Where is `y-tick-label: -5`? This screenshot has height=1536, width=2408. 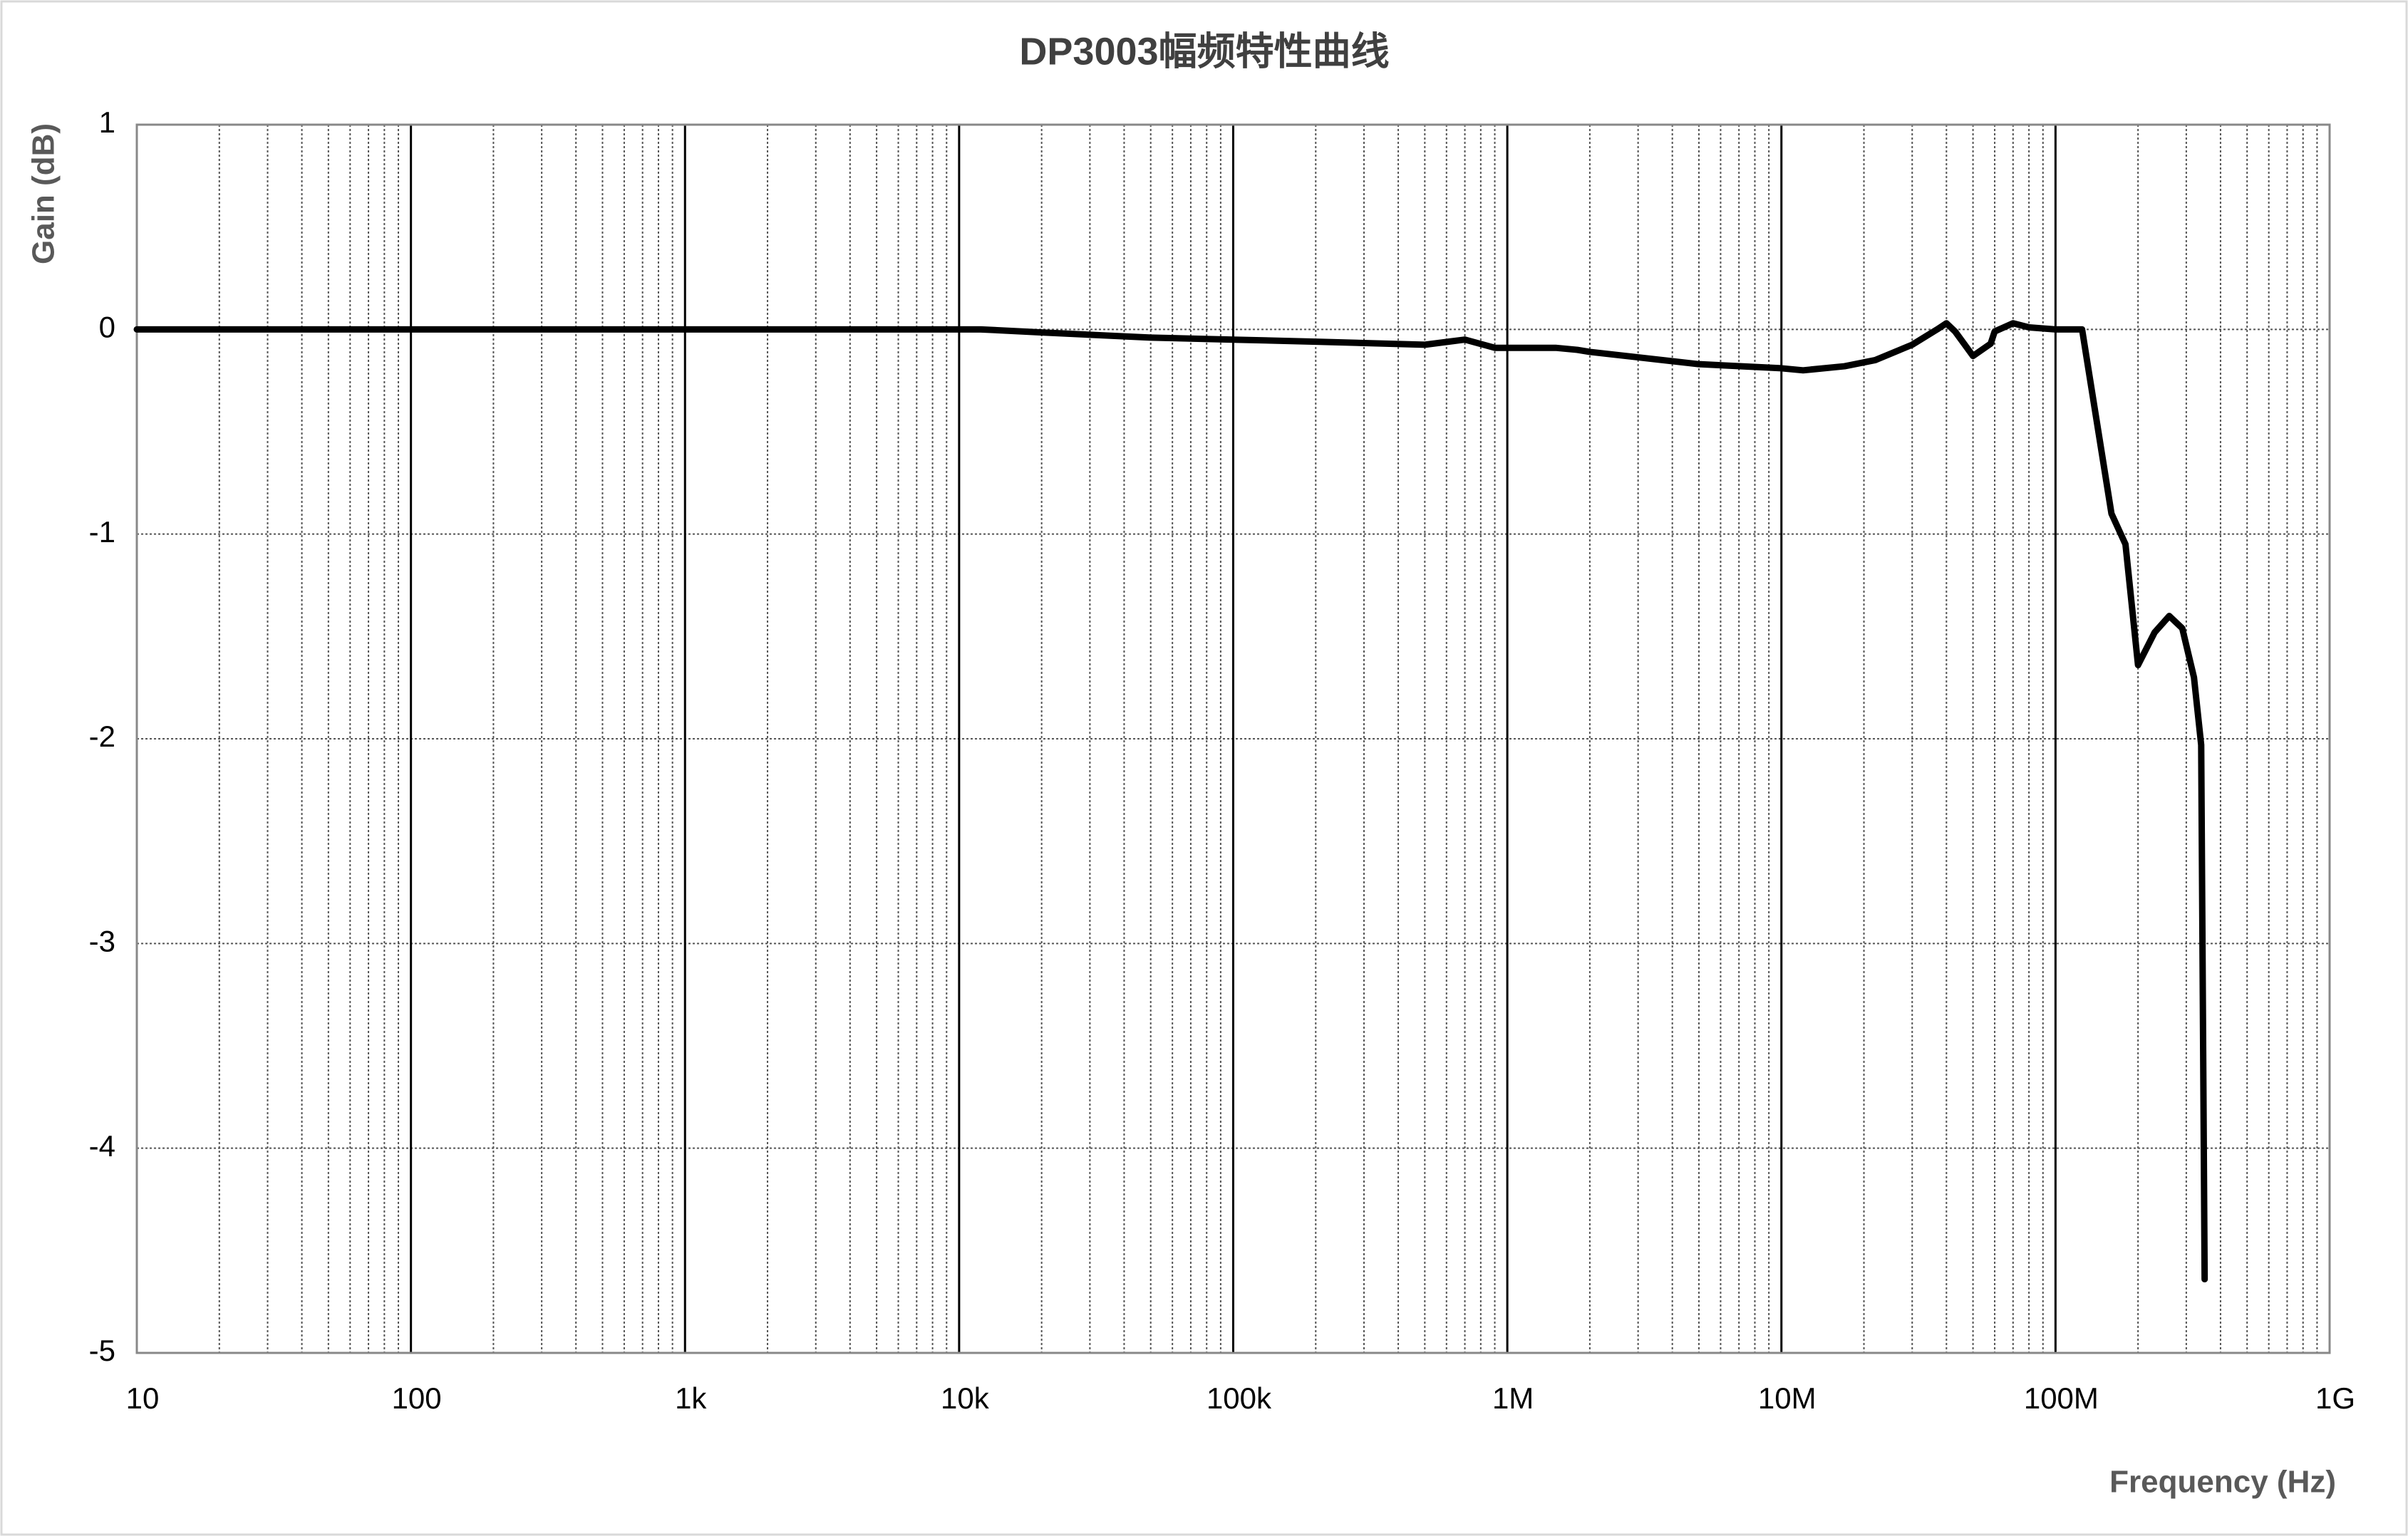
y-tick-label: -5 is located at coordinates (102, 1350).